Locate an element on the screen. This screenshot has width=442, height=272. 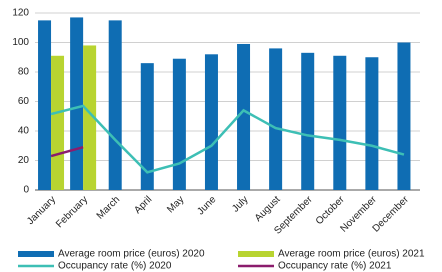
x-tick-label: May is located at coordinates (175, 204).